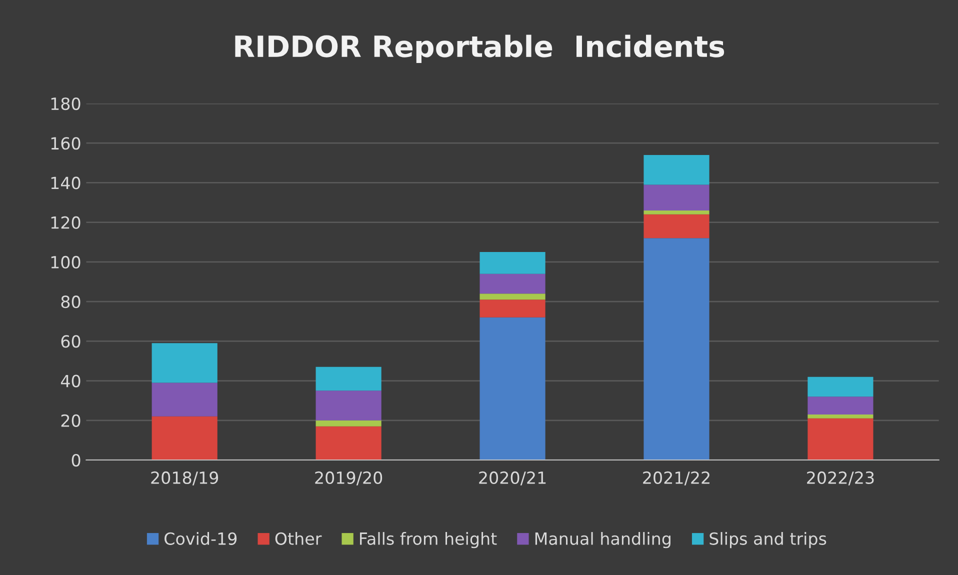 The height and width of the screenshot is (575, 958). What do you see at coordinates (65, 103) in the screenshot?
I see `y-tick-label: 180` at bounding box center [65, 103].